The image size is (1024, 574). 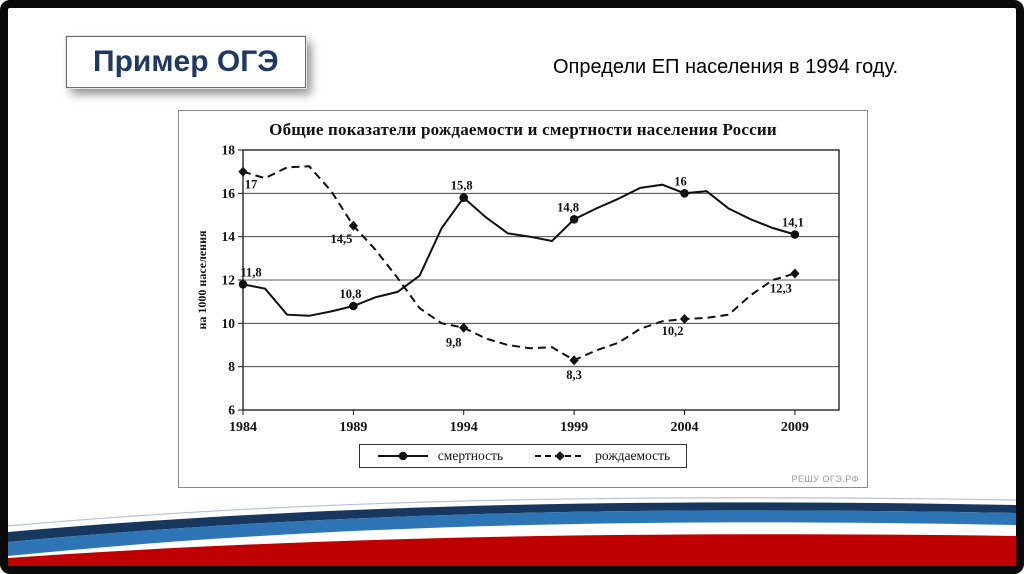 What do you see at coordinates (519, 250) in the screenshot?
I see `series-line-circle` at bounding box center [519, 250].